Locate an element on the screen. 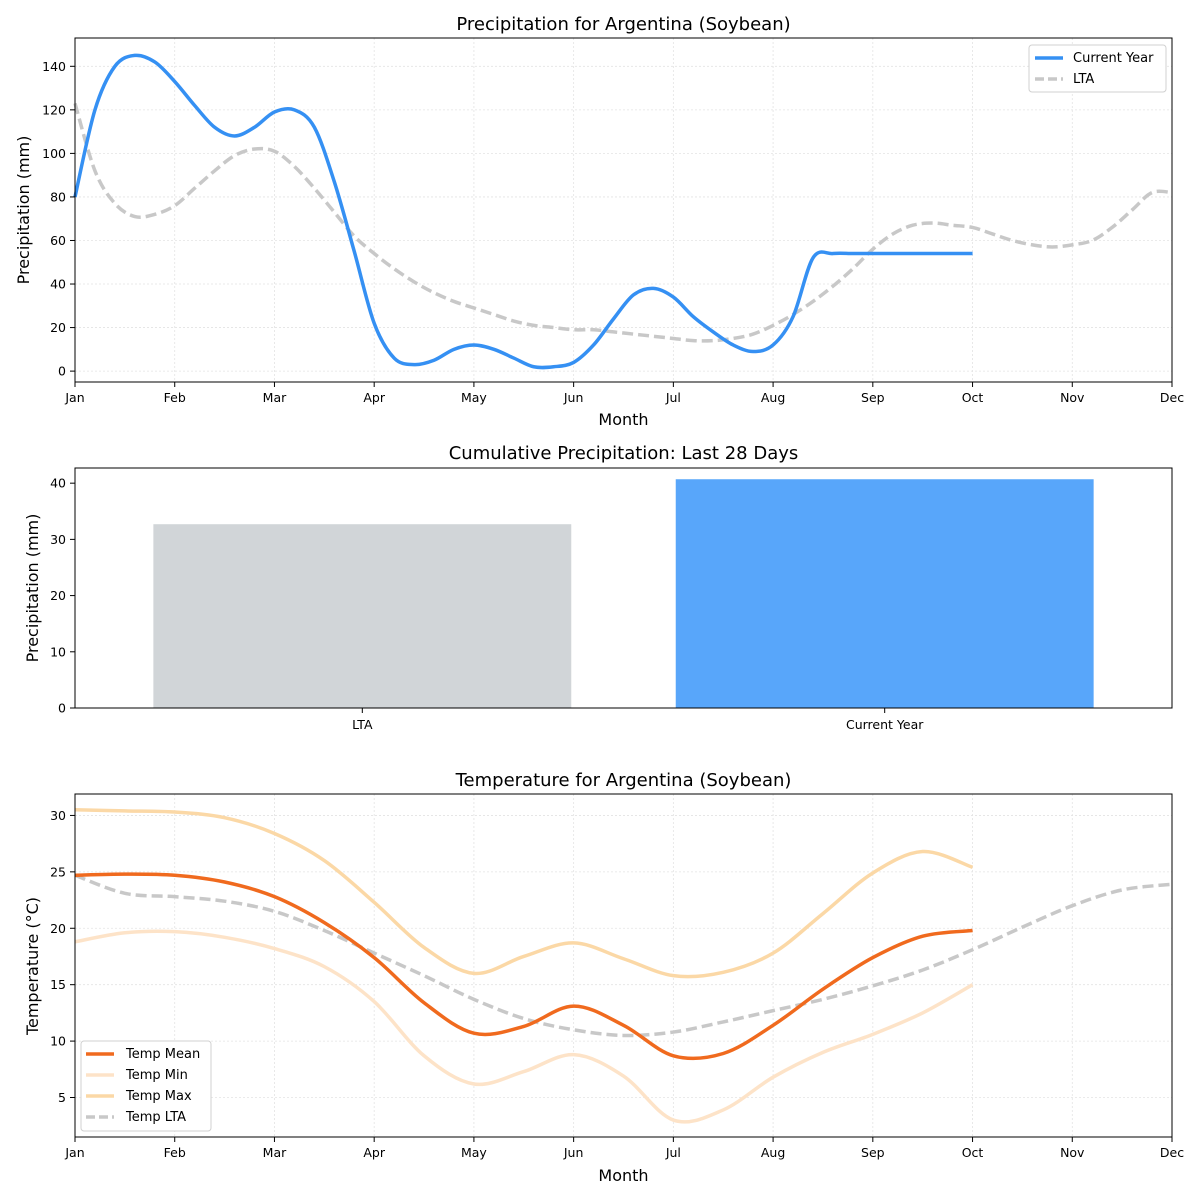 Image resolution: width=1200 pixels, height=1200 pixels. legend-label-lta: LTA is located at coordinates (1083, 79).